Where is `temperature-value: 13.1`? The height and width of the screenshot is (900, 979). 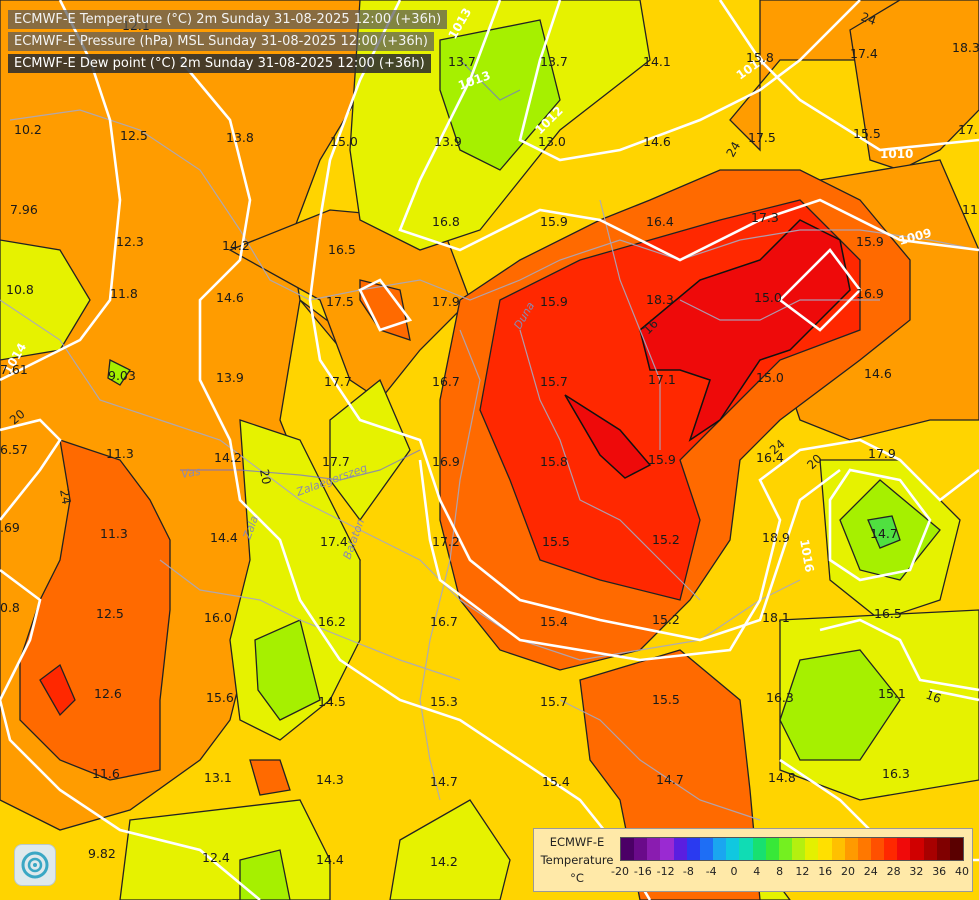 temperature-value: 13.1 is located at coordinates (218, 777).